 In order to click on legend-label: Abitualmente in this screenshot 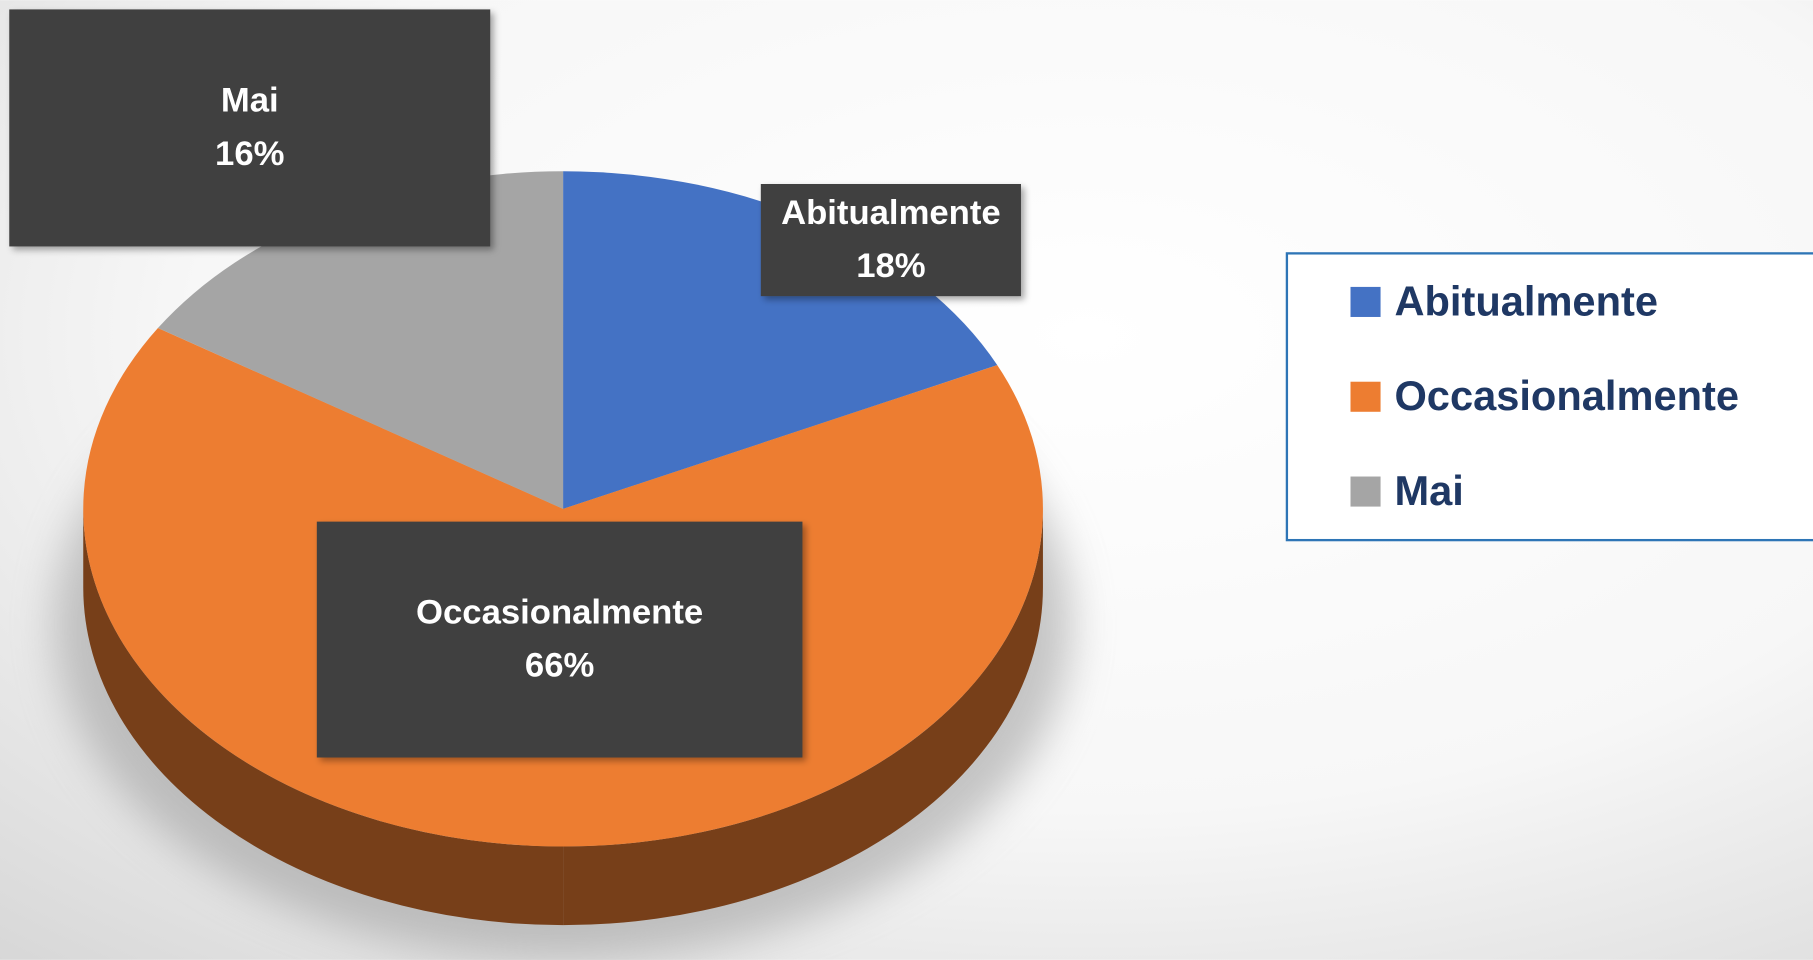, I will do `click(1526, 300)`.